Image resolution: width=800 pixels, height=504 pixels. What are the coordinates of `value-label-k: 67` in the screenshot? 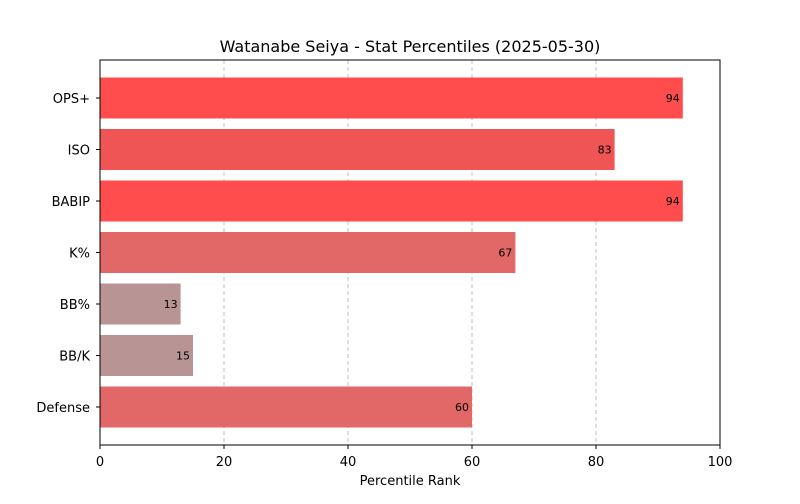 It's located at (505, 253).